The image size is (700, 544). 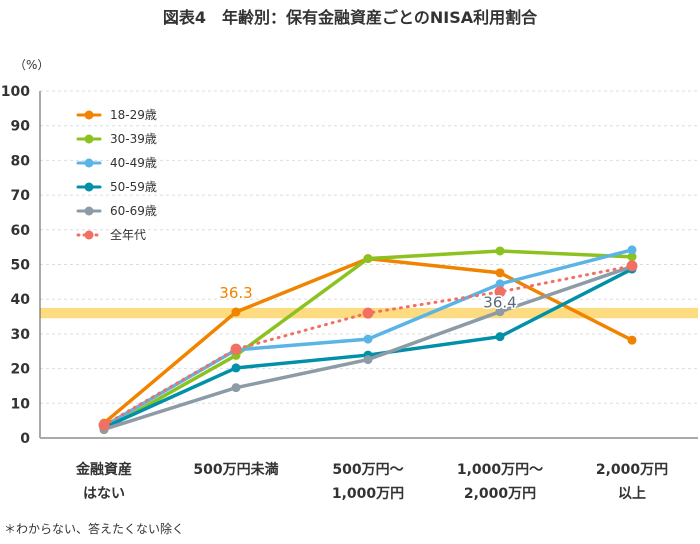 What do you see at coordinates (15, 92) in the screenshot?
I see `y-tick-label: 100` at bounding box center [15, 92].